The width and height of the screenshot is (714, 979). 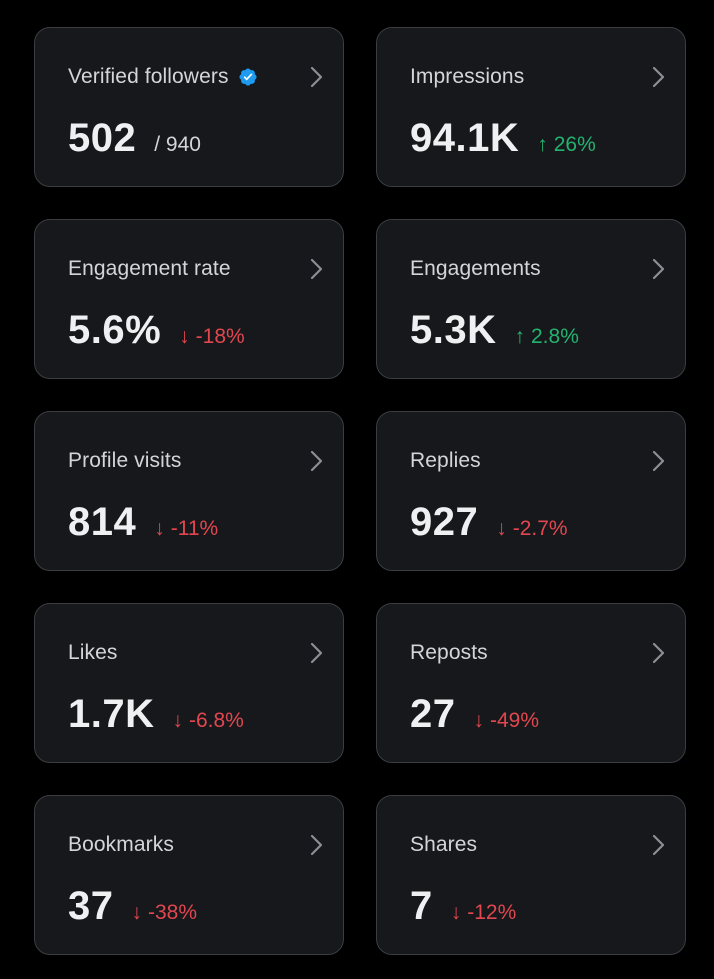 What do you see at coordinates (531, 875) in the screenshot?
I see `card-shares: Shares 7 ↓ -12%` at bounding box center [531, 875].